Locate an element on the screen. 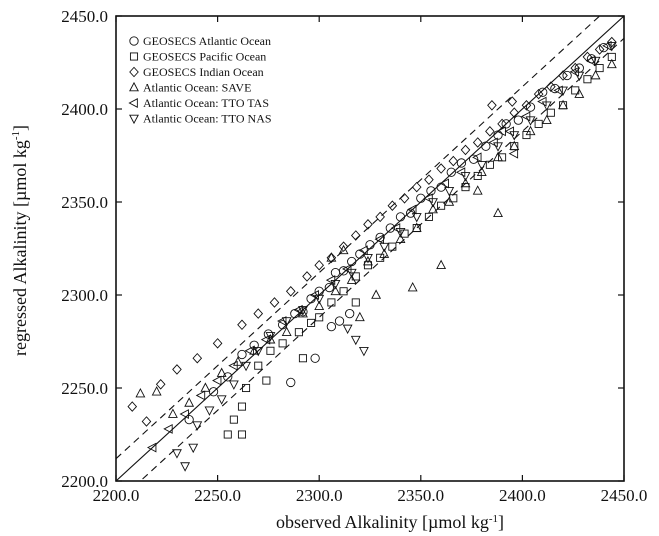 The height and width of the screenshot is (536, 659). legend-item: Atlantic Ocean: TTO NAS is located at coordinates (200, 119).